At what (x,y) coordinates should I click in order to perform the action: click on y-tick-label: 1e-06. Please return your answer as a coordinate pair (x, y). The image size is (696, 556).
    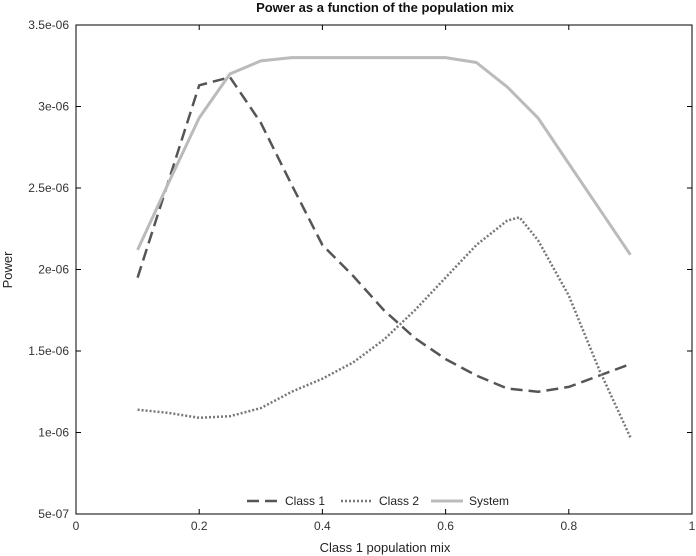
    Looking at the image, I should click on (53, 433).